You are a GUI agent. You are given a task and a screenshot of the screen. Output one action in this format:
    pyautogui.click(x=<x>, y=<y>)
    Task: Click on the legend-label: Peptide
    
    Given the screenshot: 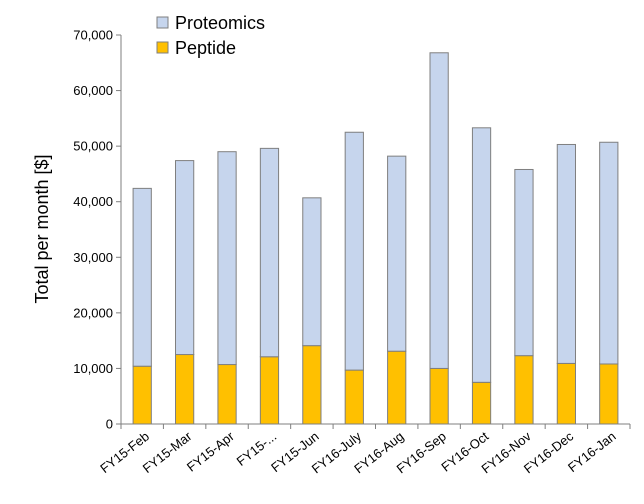 What is the action you would take?
    pyautogui.click(x=205, y=48)
    